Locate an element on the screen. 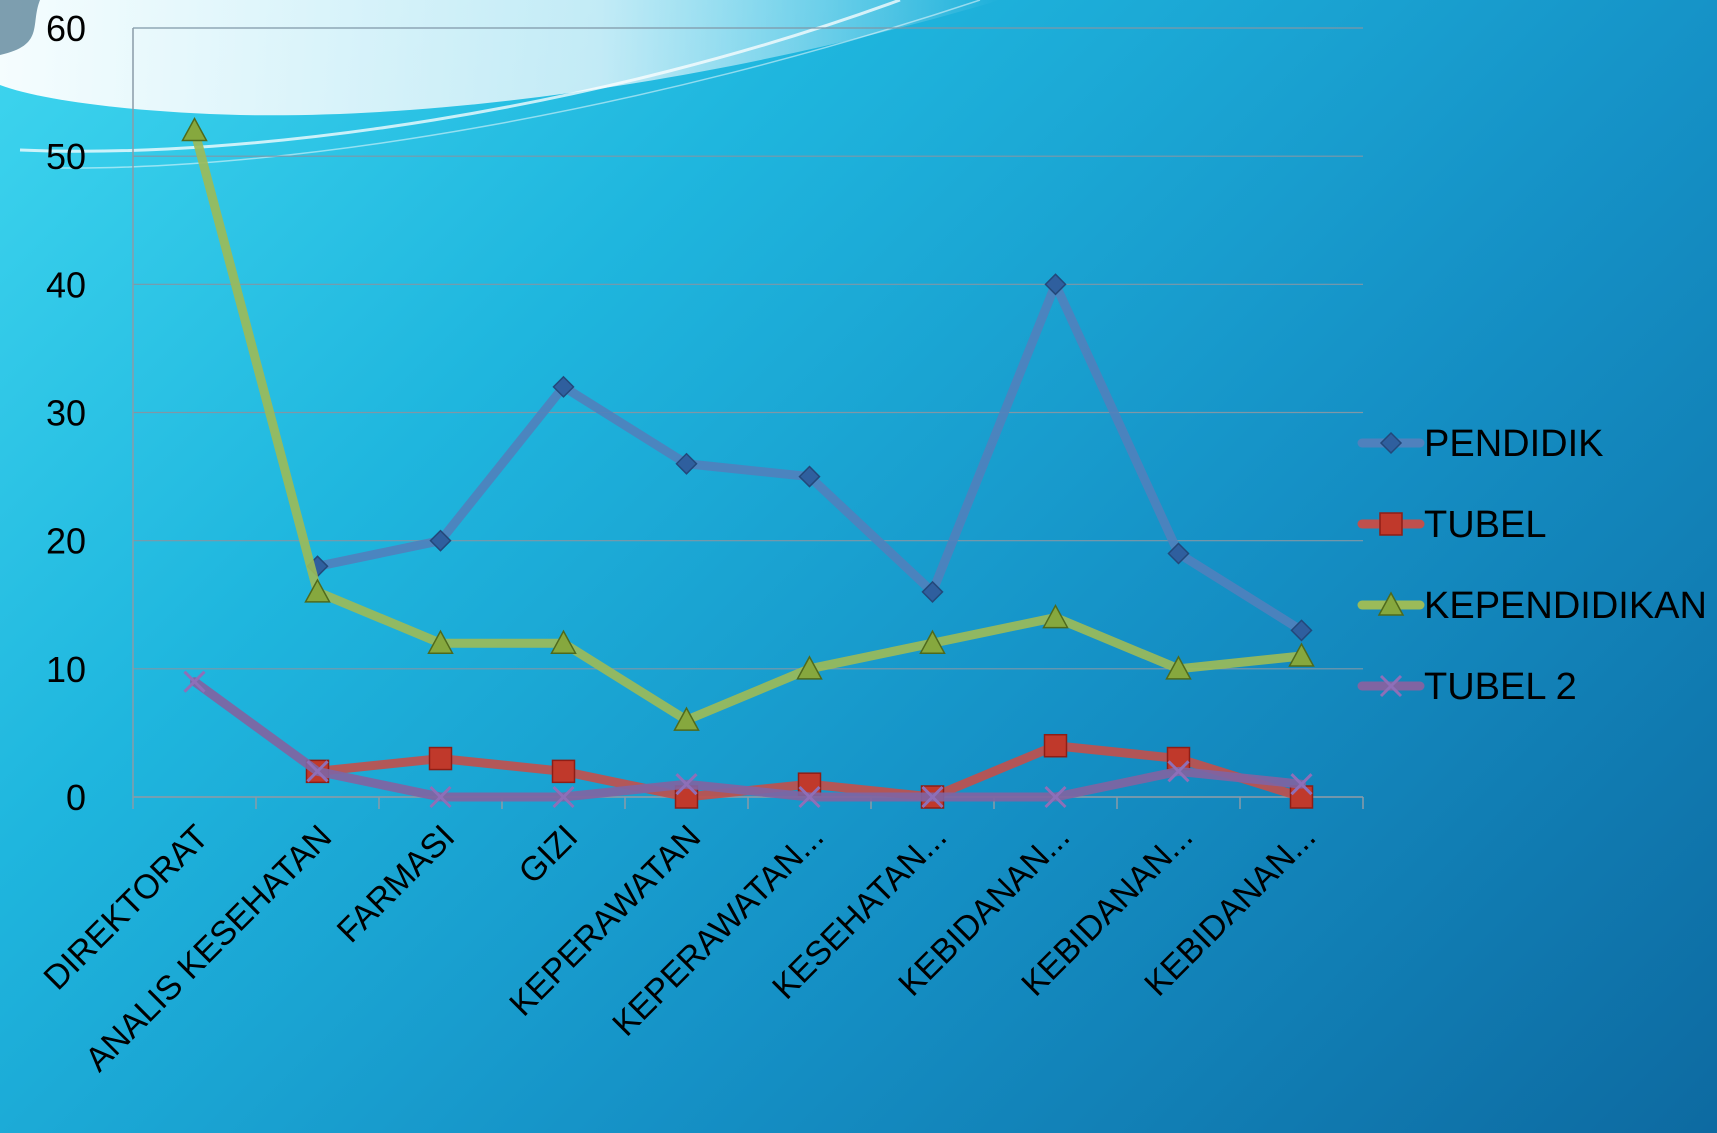 Image resolution: width=1717 pixels, height=1133 pixels. legend-label: PENDIDIK is located at coordinates (1513, 444).